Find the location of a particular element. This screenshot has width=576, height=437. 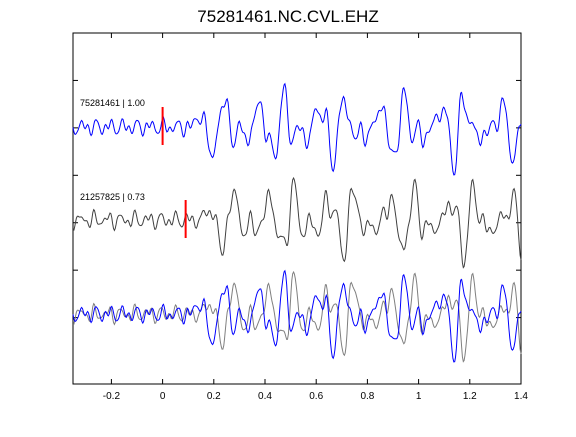

x-tick-label: 1 is located at coordinates (419, 396).